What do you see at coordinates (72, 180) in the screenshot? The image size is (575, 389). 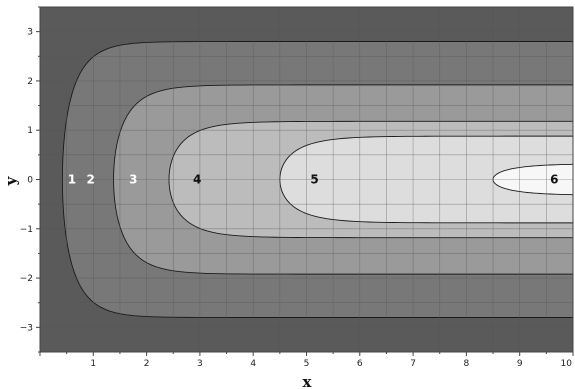 I see `region-label-1: 1` at bounding box center [72, 180].